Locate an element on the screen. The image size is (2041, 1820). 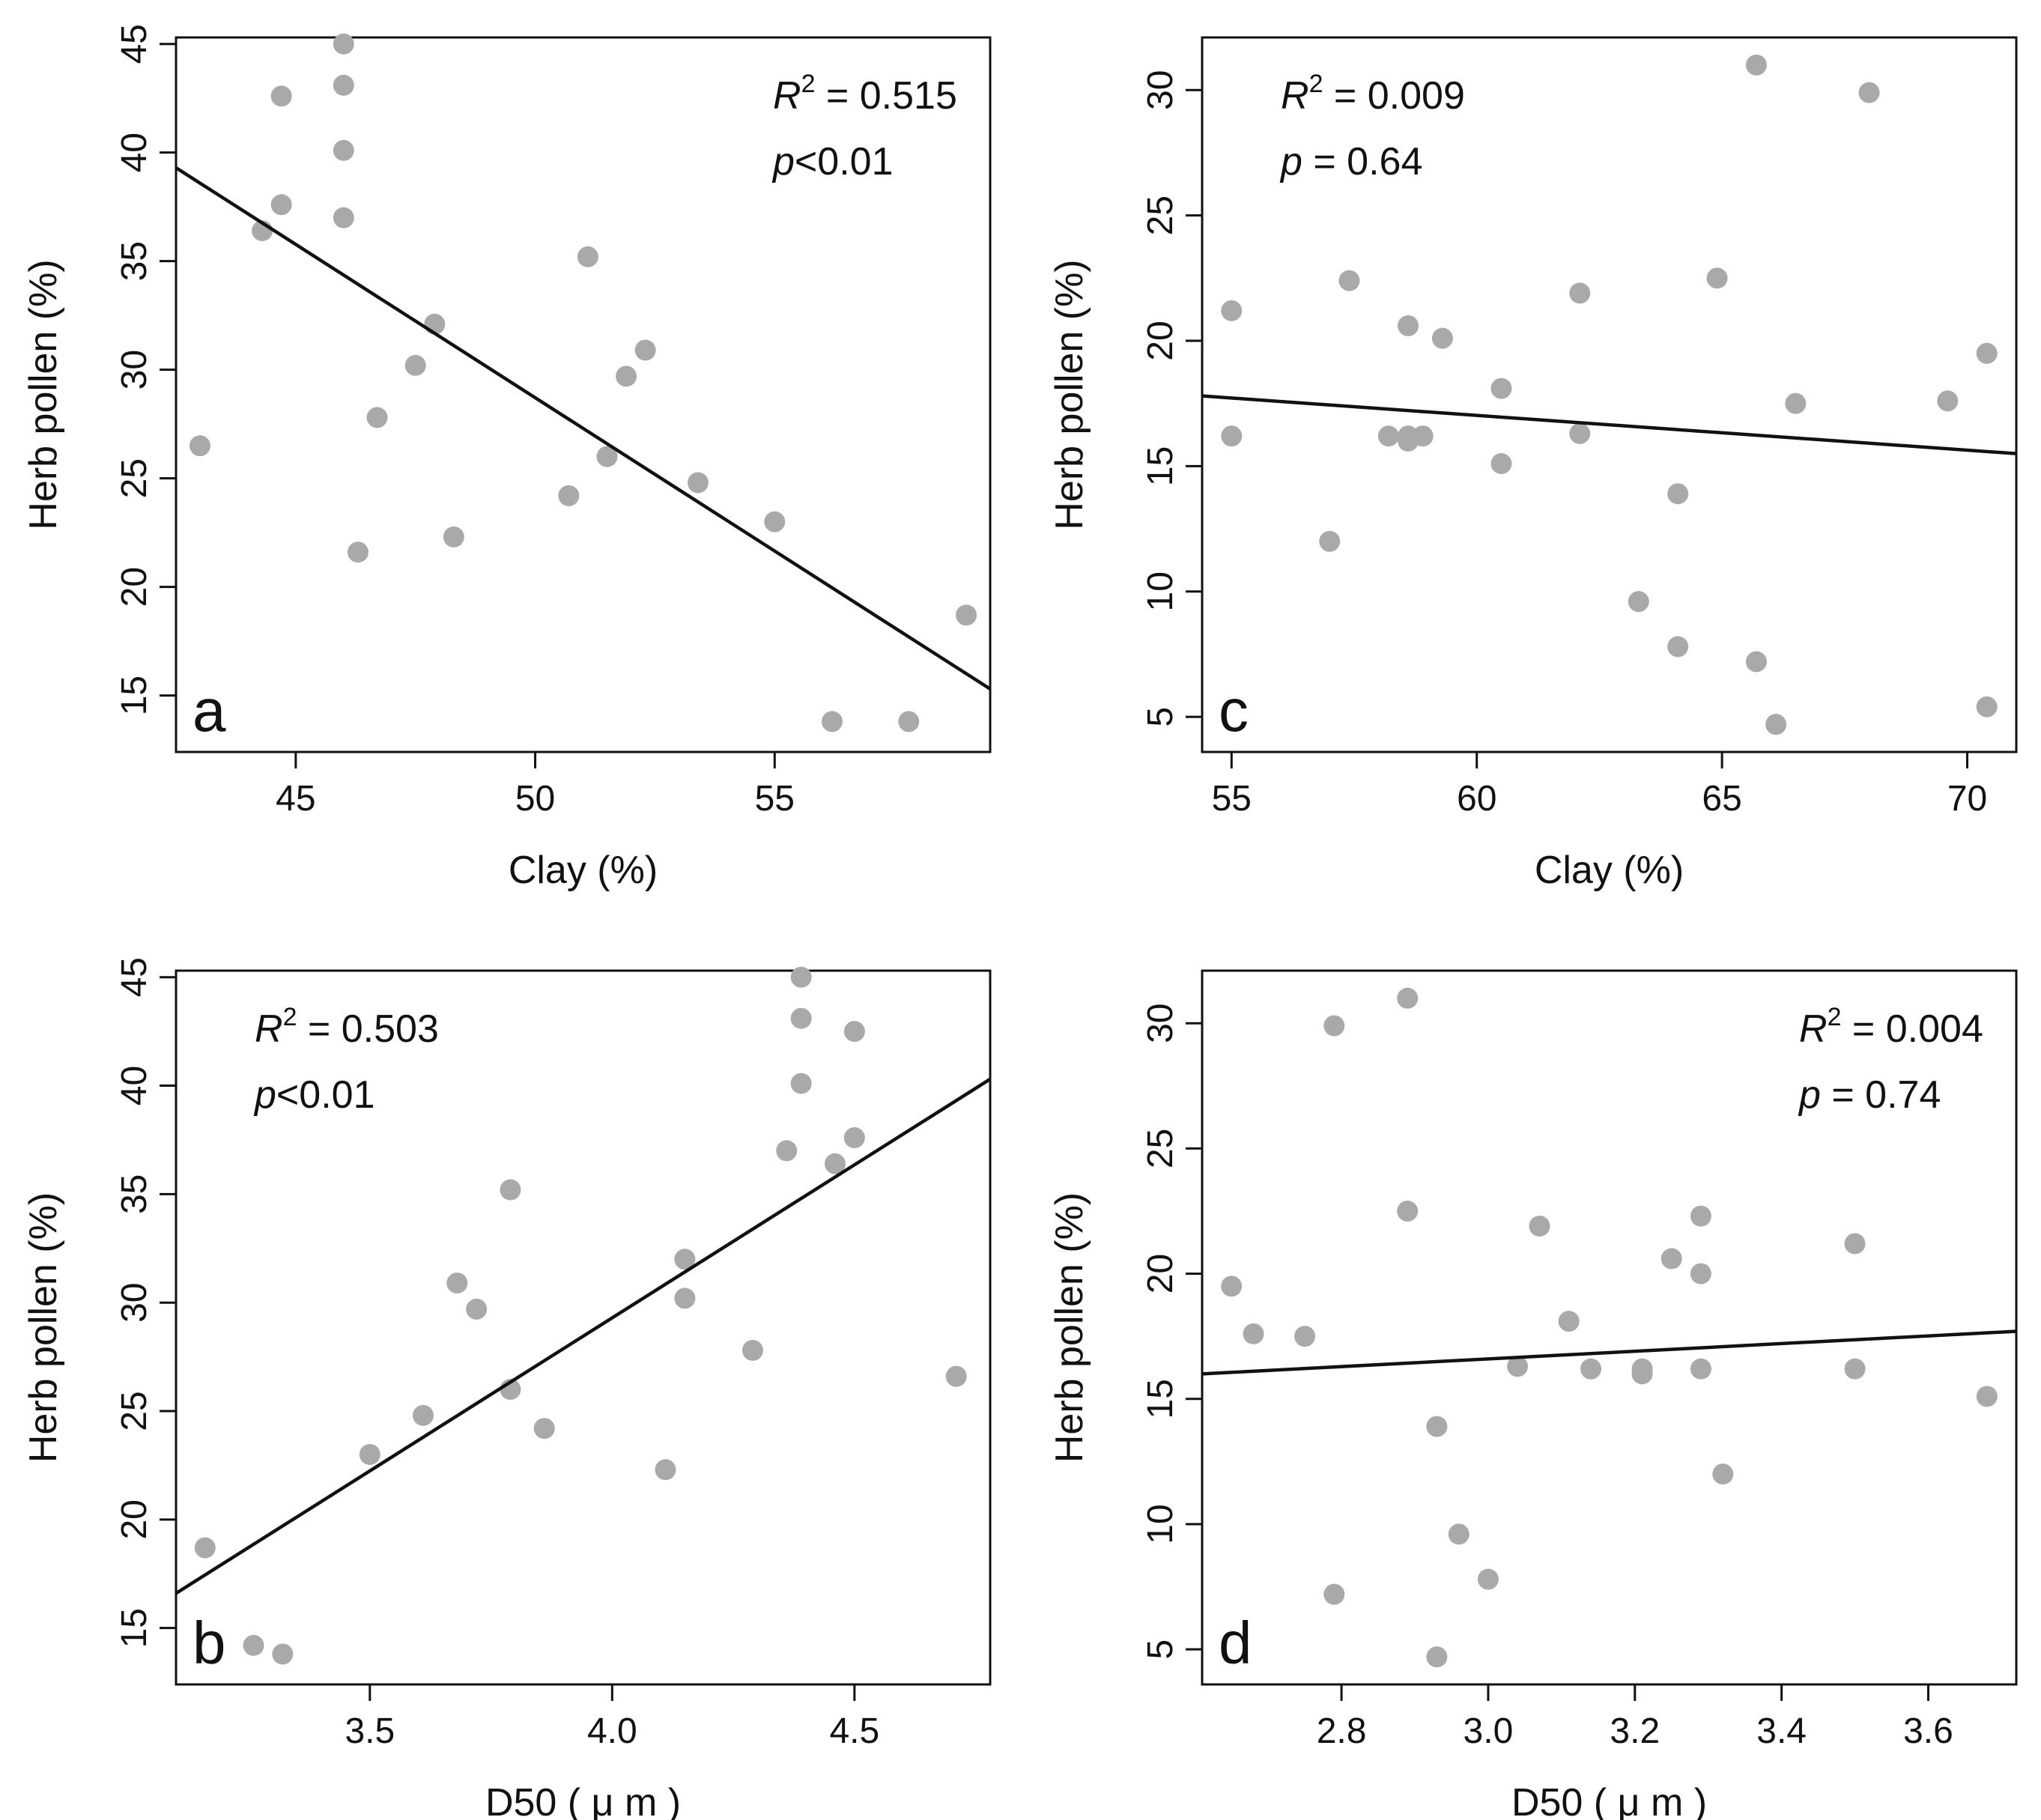
y-tick-label: 45 is located at coordinates (134, 44).